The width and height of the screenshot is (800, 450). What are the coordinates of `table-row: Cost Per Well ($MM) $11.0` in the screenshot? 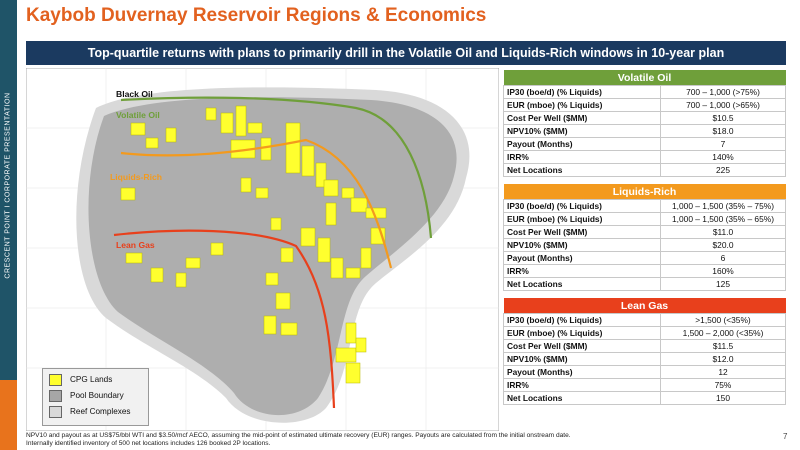 It's located at (644, 232).